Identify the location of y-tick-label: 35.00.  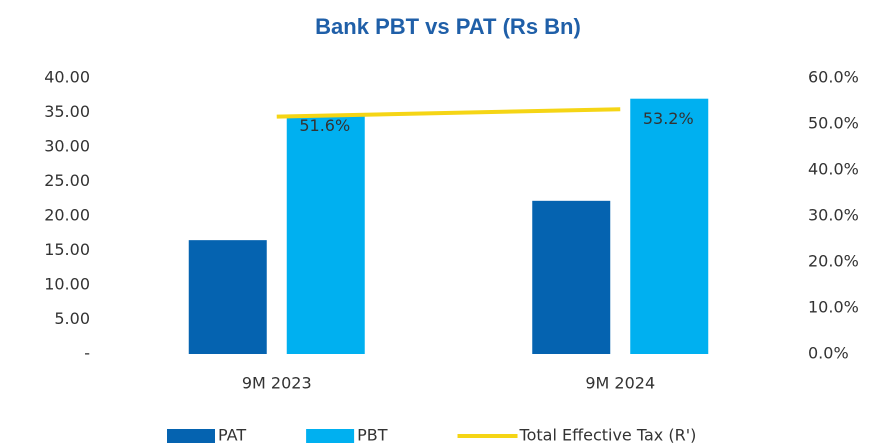
(67, 111).